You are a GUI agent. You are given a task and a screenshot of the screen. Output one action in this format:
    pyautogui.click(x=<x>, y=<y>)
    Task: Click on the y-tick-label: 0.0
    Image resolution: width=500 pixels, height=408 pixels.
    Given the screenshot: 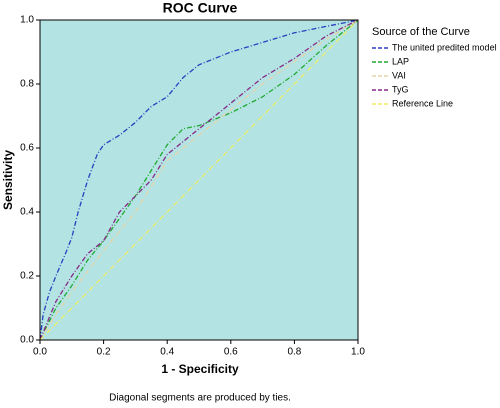 What is the action you would take?
    pyautogui.click(x=27, y=340)
    